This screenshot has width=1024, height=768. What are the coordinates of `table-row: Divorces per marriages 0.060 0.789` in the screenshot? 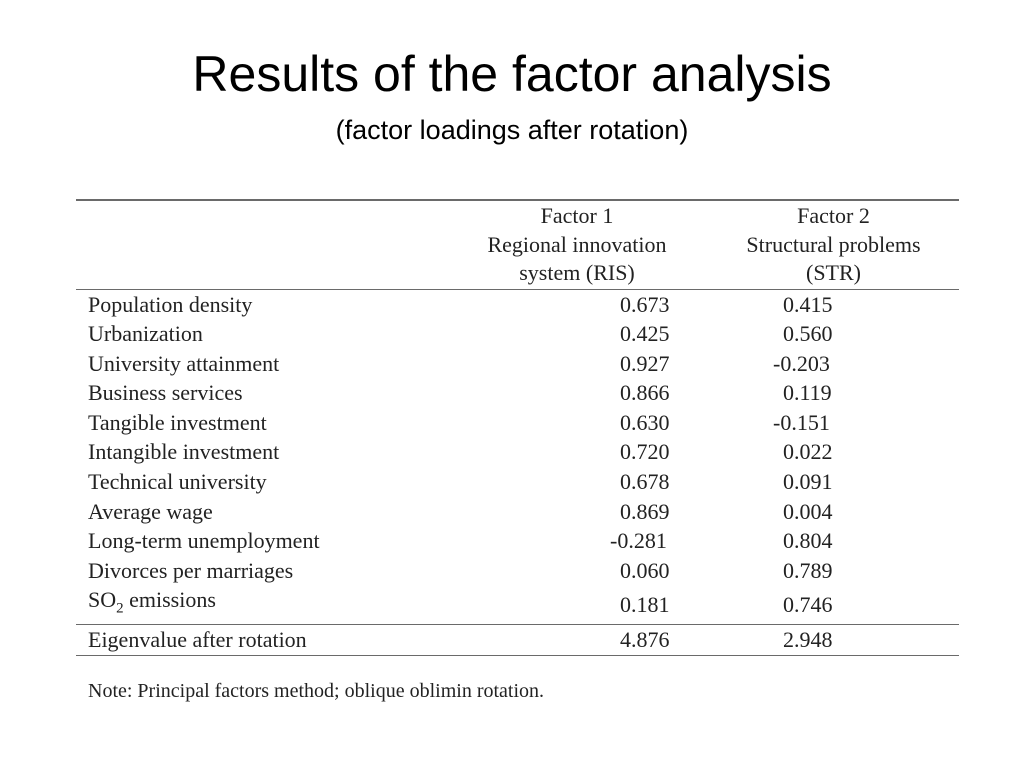 It's located at (517, 571).